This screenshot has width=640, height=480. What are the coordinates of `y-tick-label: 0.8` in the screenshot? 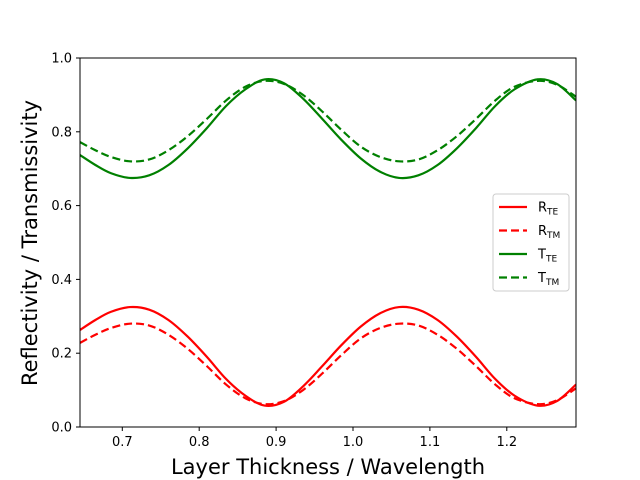 It's located at (61, 132).